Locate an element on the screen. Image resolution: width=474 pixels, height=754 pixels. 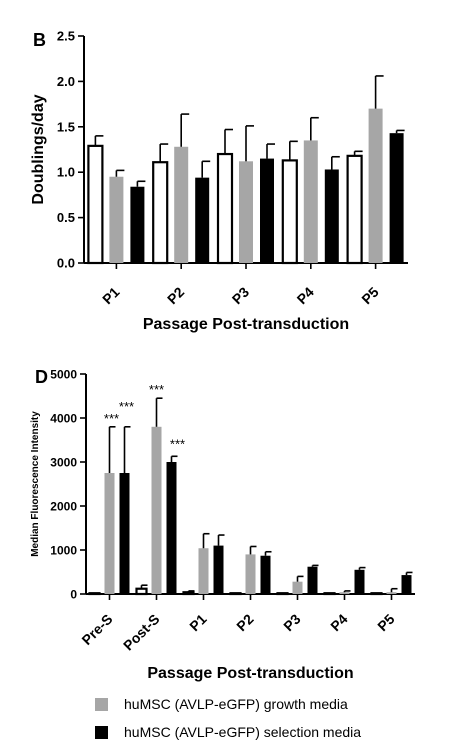
y-tick-label: 2.0 is located at coordinates (66, 81).